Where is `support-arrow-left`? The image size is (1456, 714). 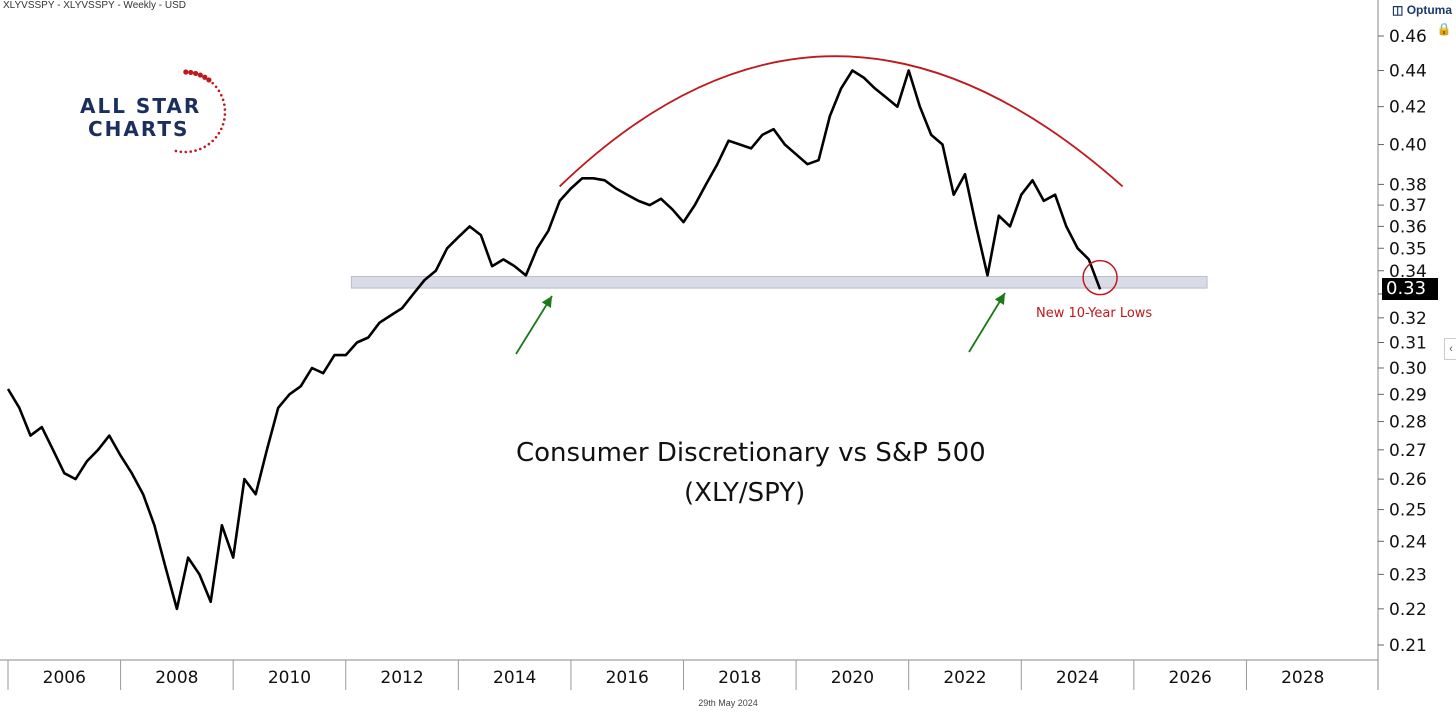
support-arrow-left is located at coordinates (534, 325).